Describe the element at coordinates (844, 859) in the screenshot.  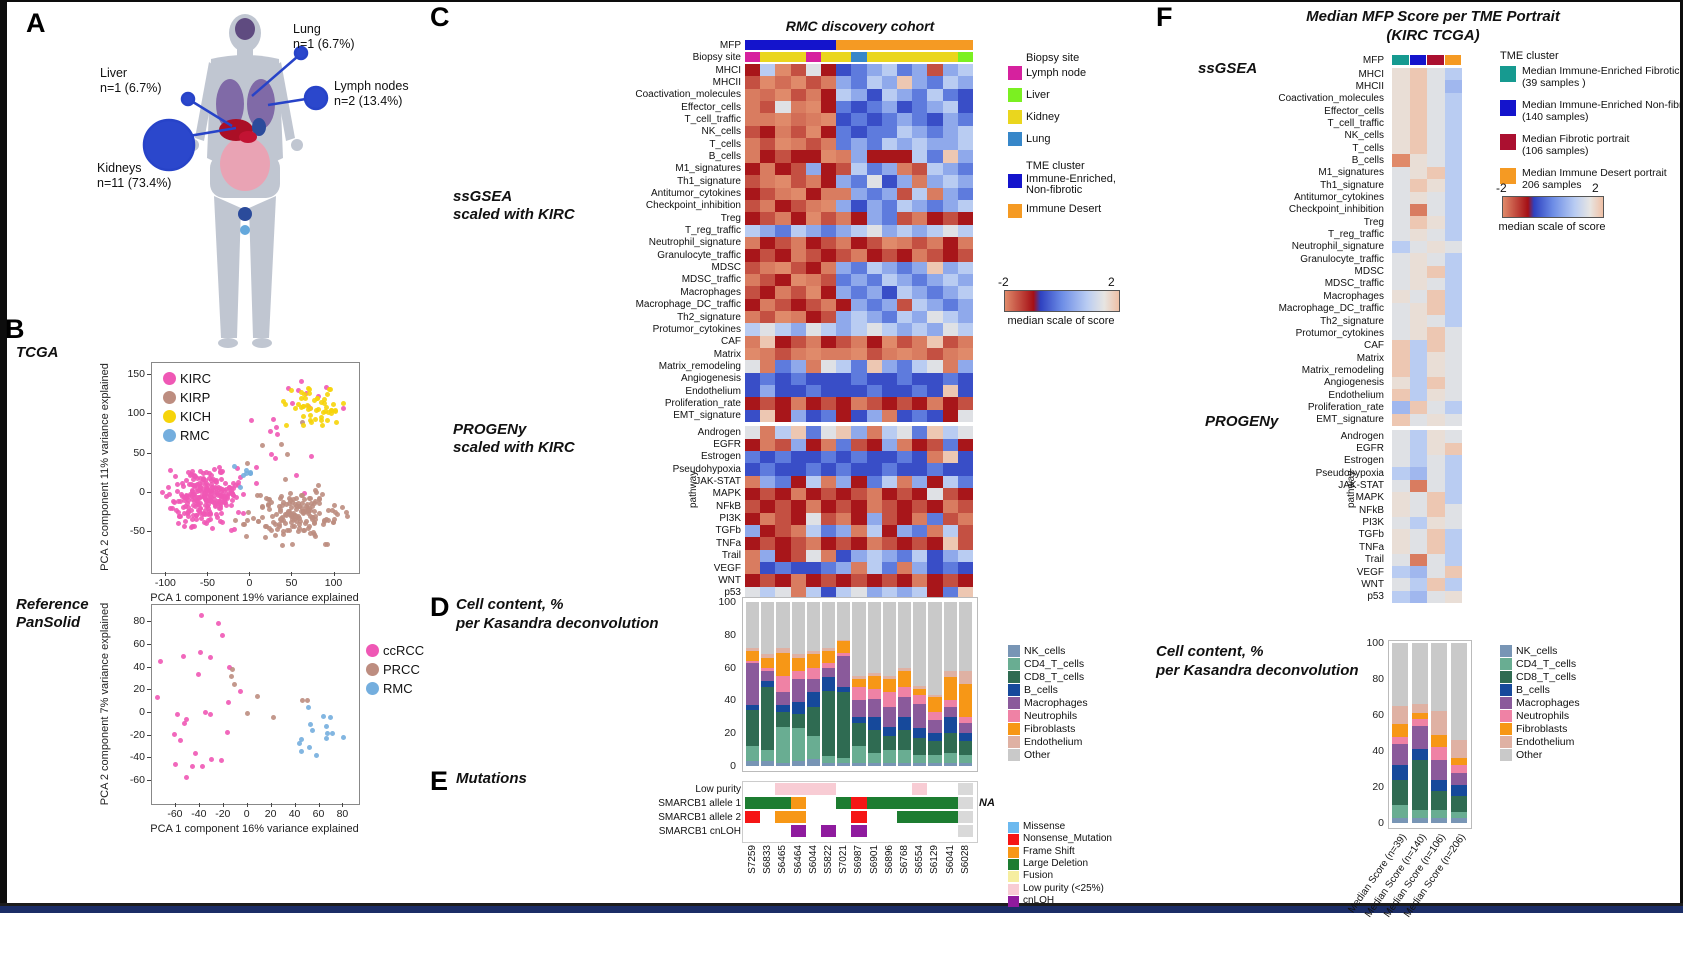
I see `sample-id-label: S7021` at that location.